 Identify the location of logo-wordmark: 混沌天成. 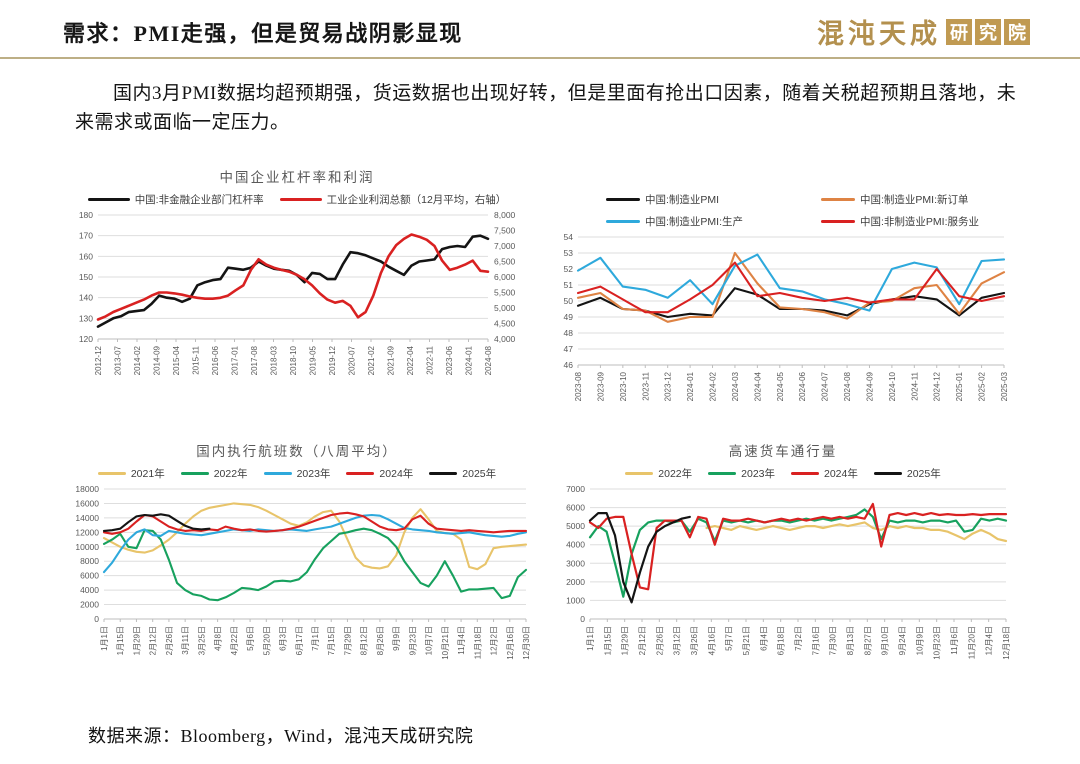
(879, 34).